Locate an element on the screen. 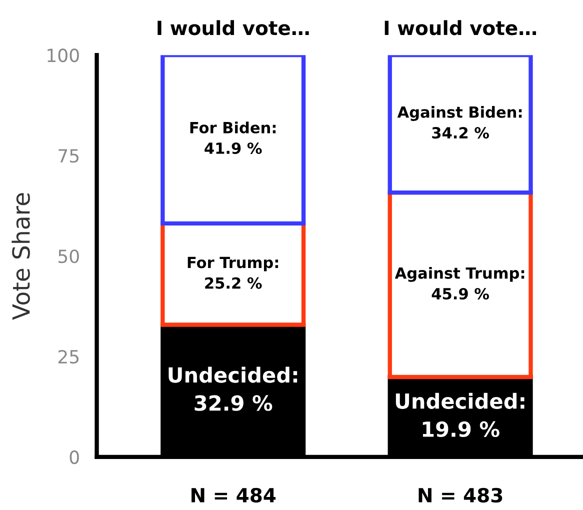 This screenshot has width=583, height=510. data-label: Against Trump: 45.9 % is located at coordinates (459, 283).